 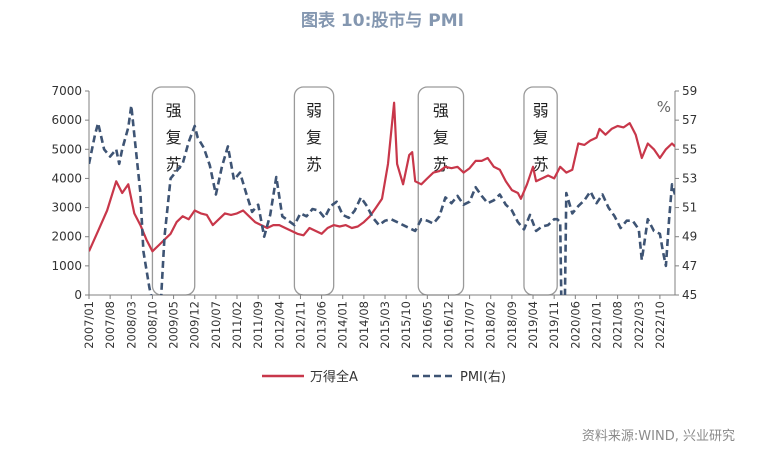 What do you see at coordinates (152, 325) in the screenshot?
I see `x-tick-label: 2008/10` at bounding box center [152, 325].